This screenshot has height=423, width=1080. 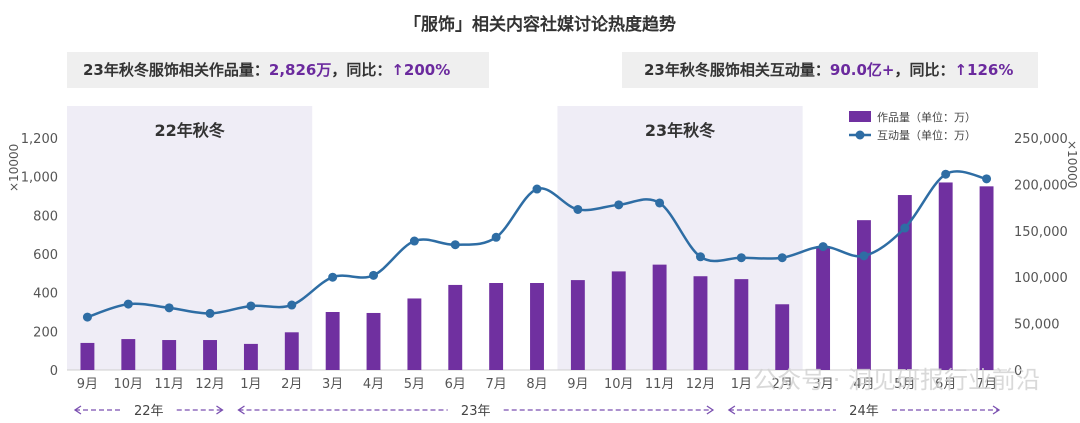 I want to click on stat-engagement-value: 90.0亿+, so click(x=862, y=70).